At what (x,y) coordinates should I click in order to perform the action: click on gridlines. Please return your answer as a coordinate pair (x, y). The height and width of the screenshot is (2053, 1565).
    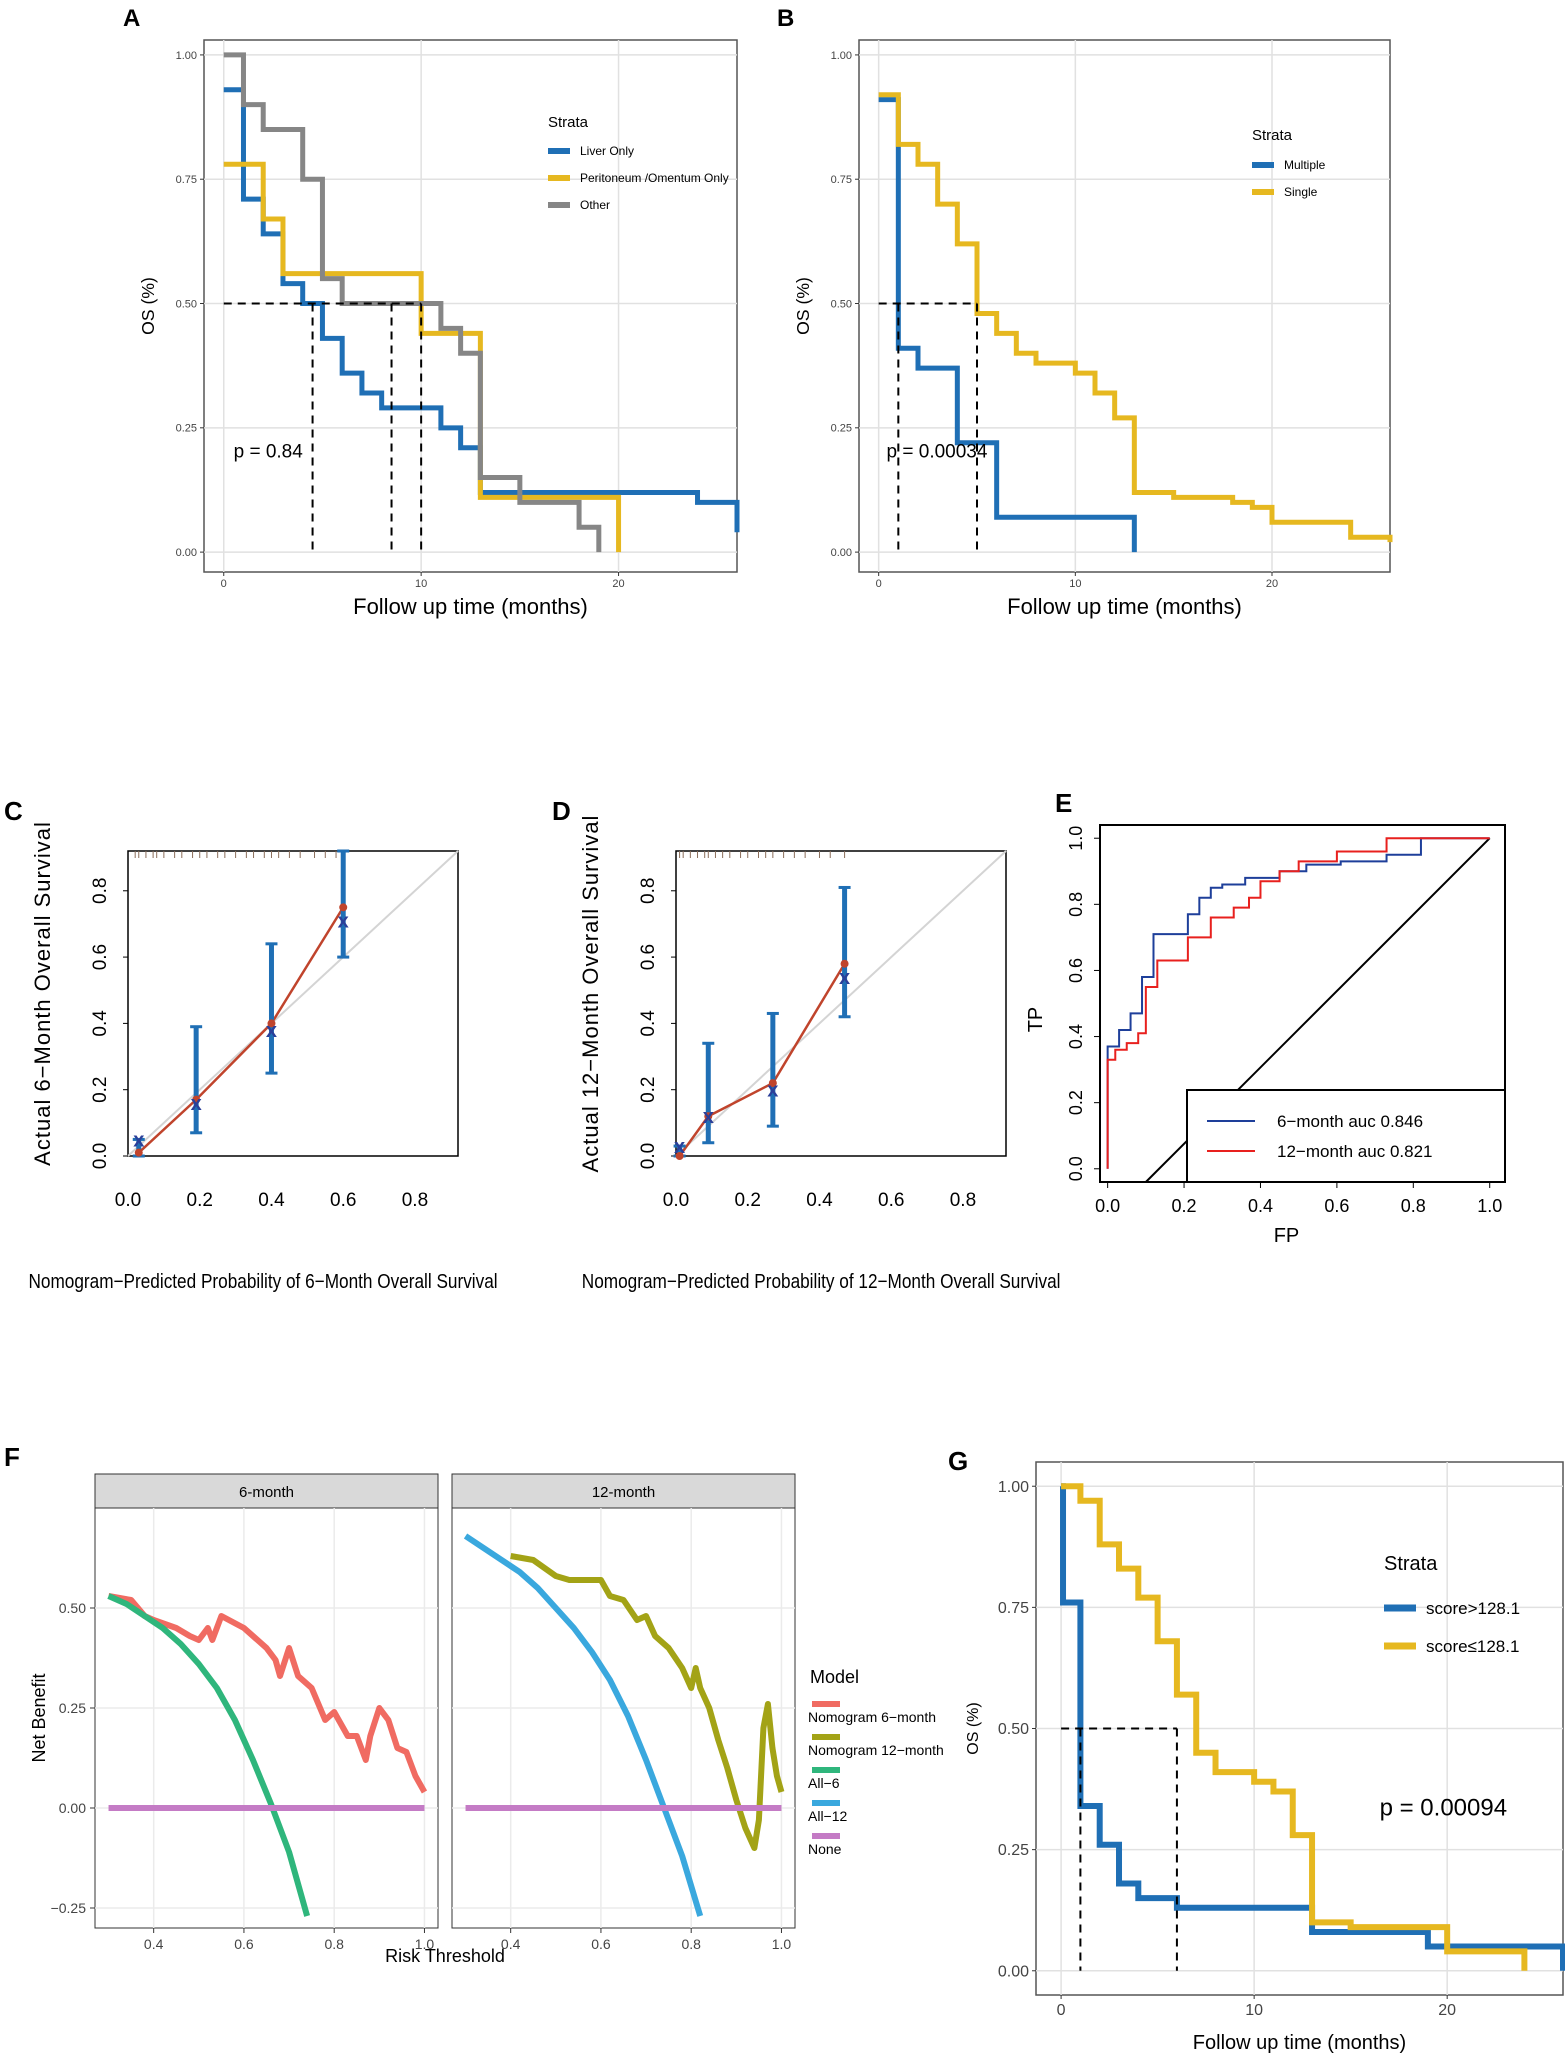
    Looking at the image, I should click on (1124, 306).